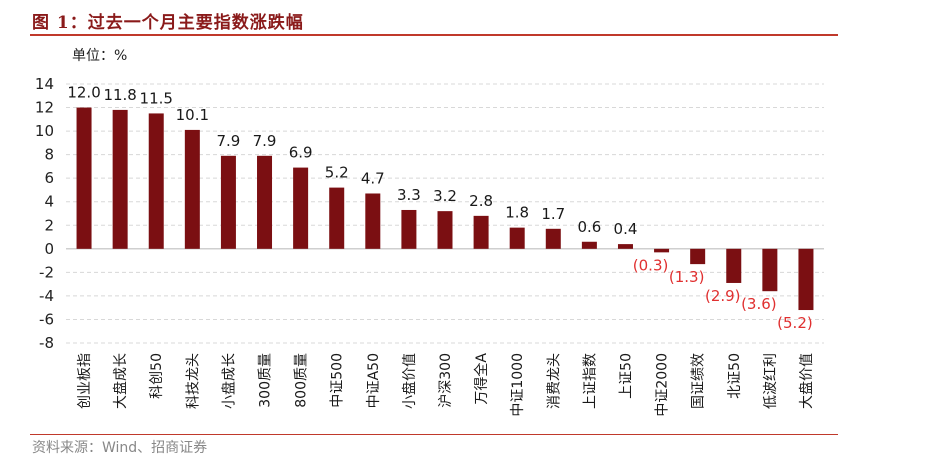  I want to click on category-label-group: 低波红利, so click(771, 381).